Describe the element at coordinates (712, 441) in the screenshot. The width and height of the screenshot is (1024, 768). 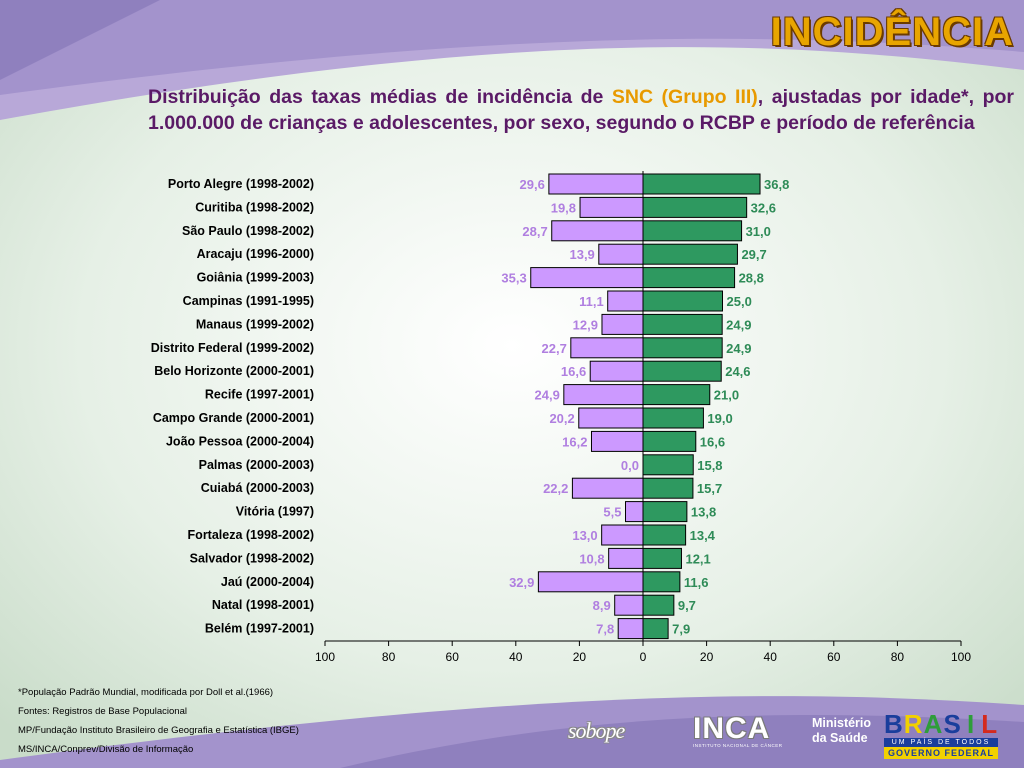
I see `data-label-right: 16,6` at that location.